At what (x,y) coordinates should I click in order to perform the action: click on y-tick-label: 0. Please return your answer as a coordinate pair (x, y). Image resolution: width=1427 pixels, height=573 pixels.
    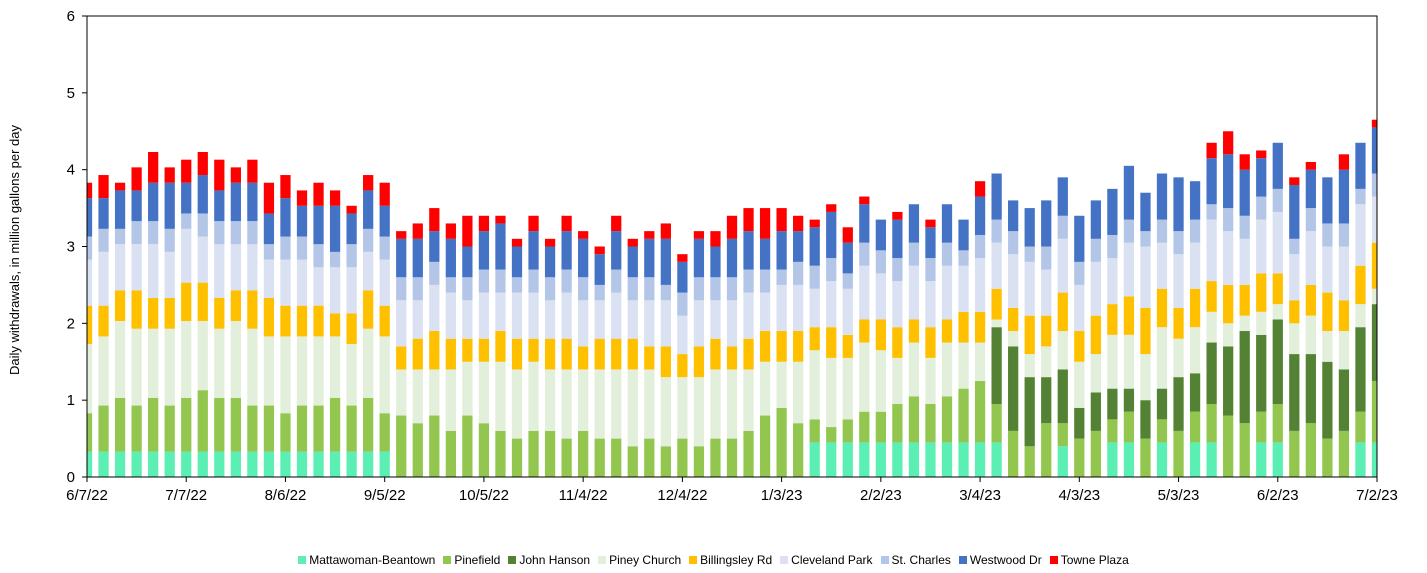
    Looking at the image, I should click on (71, 477).